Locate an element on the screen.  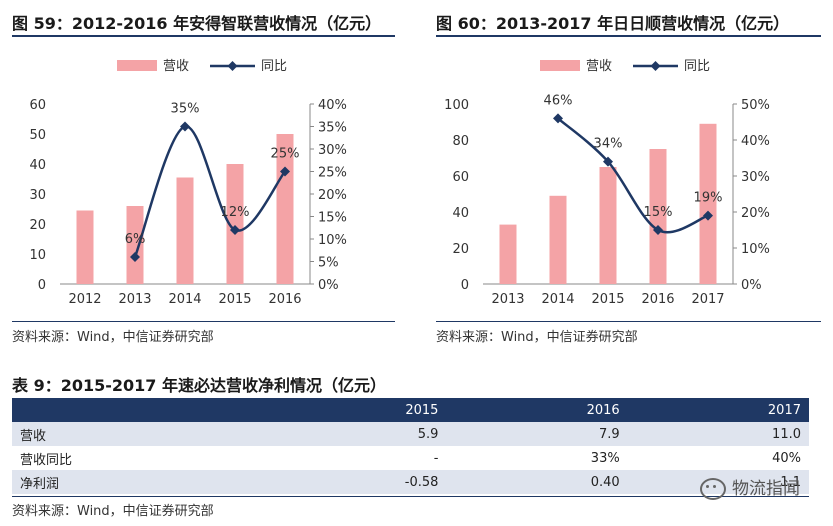
left-title-rule is located at coordinates (203, 36).